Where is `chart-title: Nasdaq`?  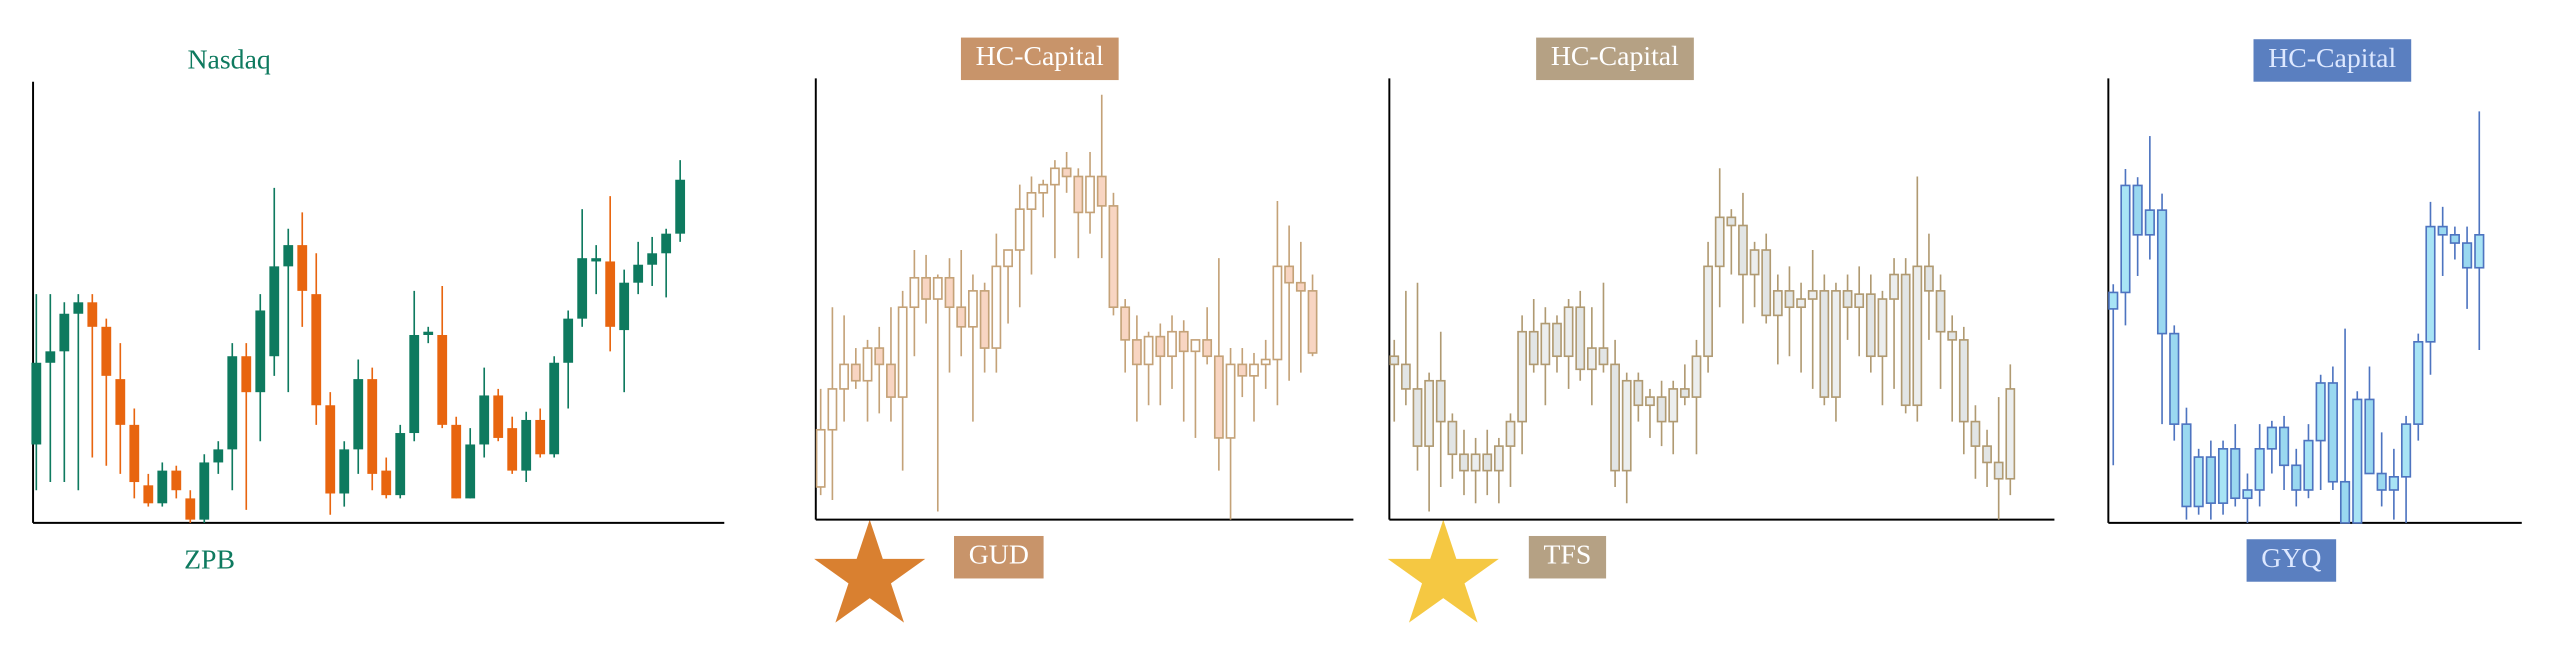 chart-title: Nasdaq is located at coordinates (229, 59).